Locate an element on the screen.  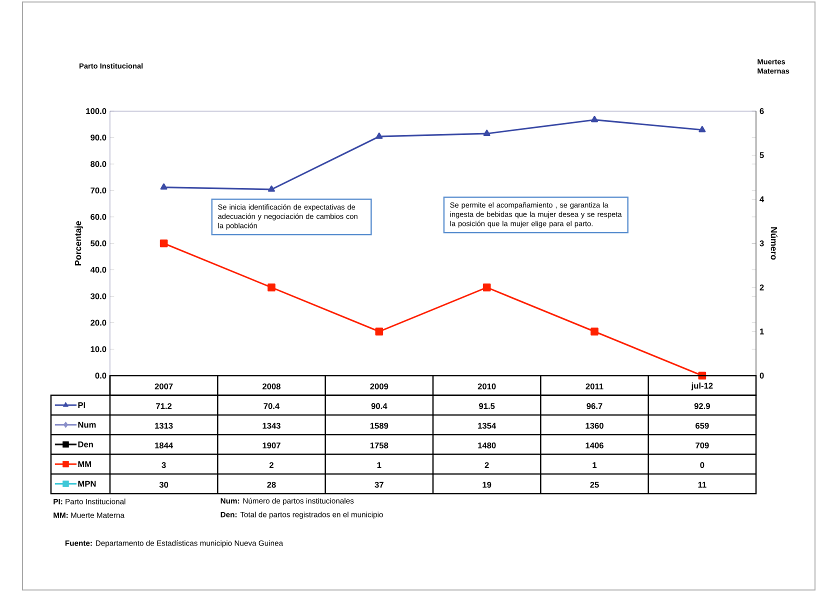
data-label: 71.2 is located at coordinates (164, 406).